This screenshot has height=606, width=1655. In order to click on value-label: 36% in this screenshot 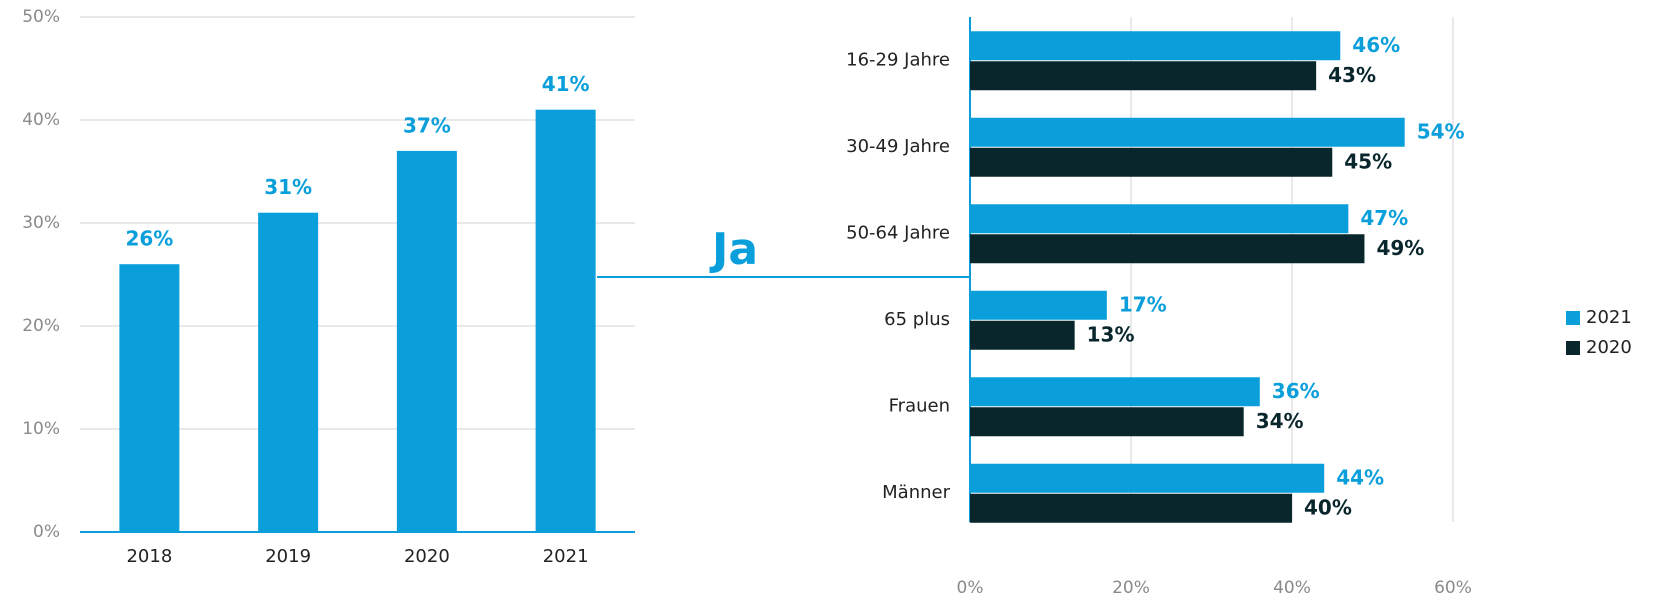, I will do `click(1296, 391)`.